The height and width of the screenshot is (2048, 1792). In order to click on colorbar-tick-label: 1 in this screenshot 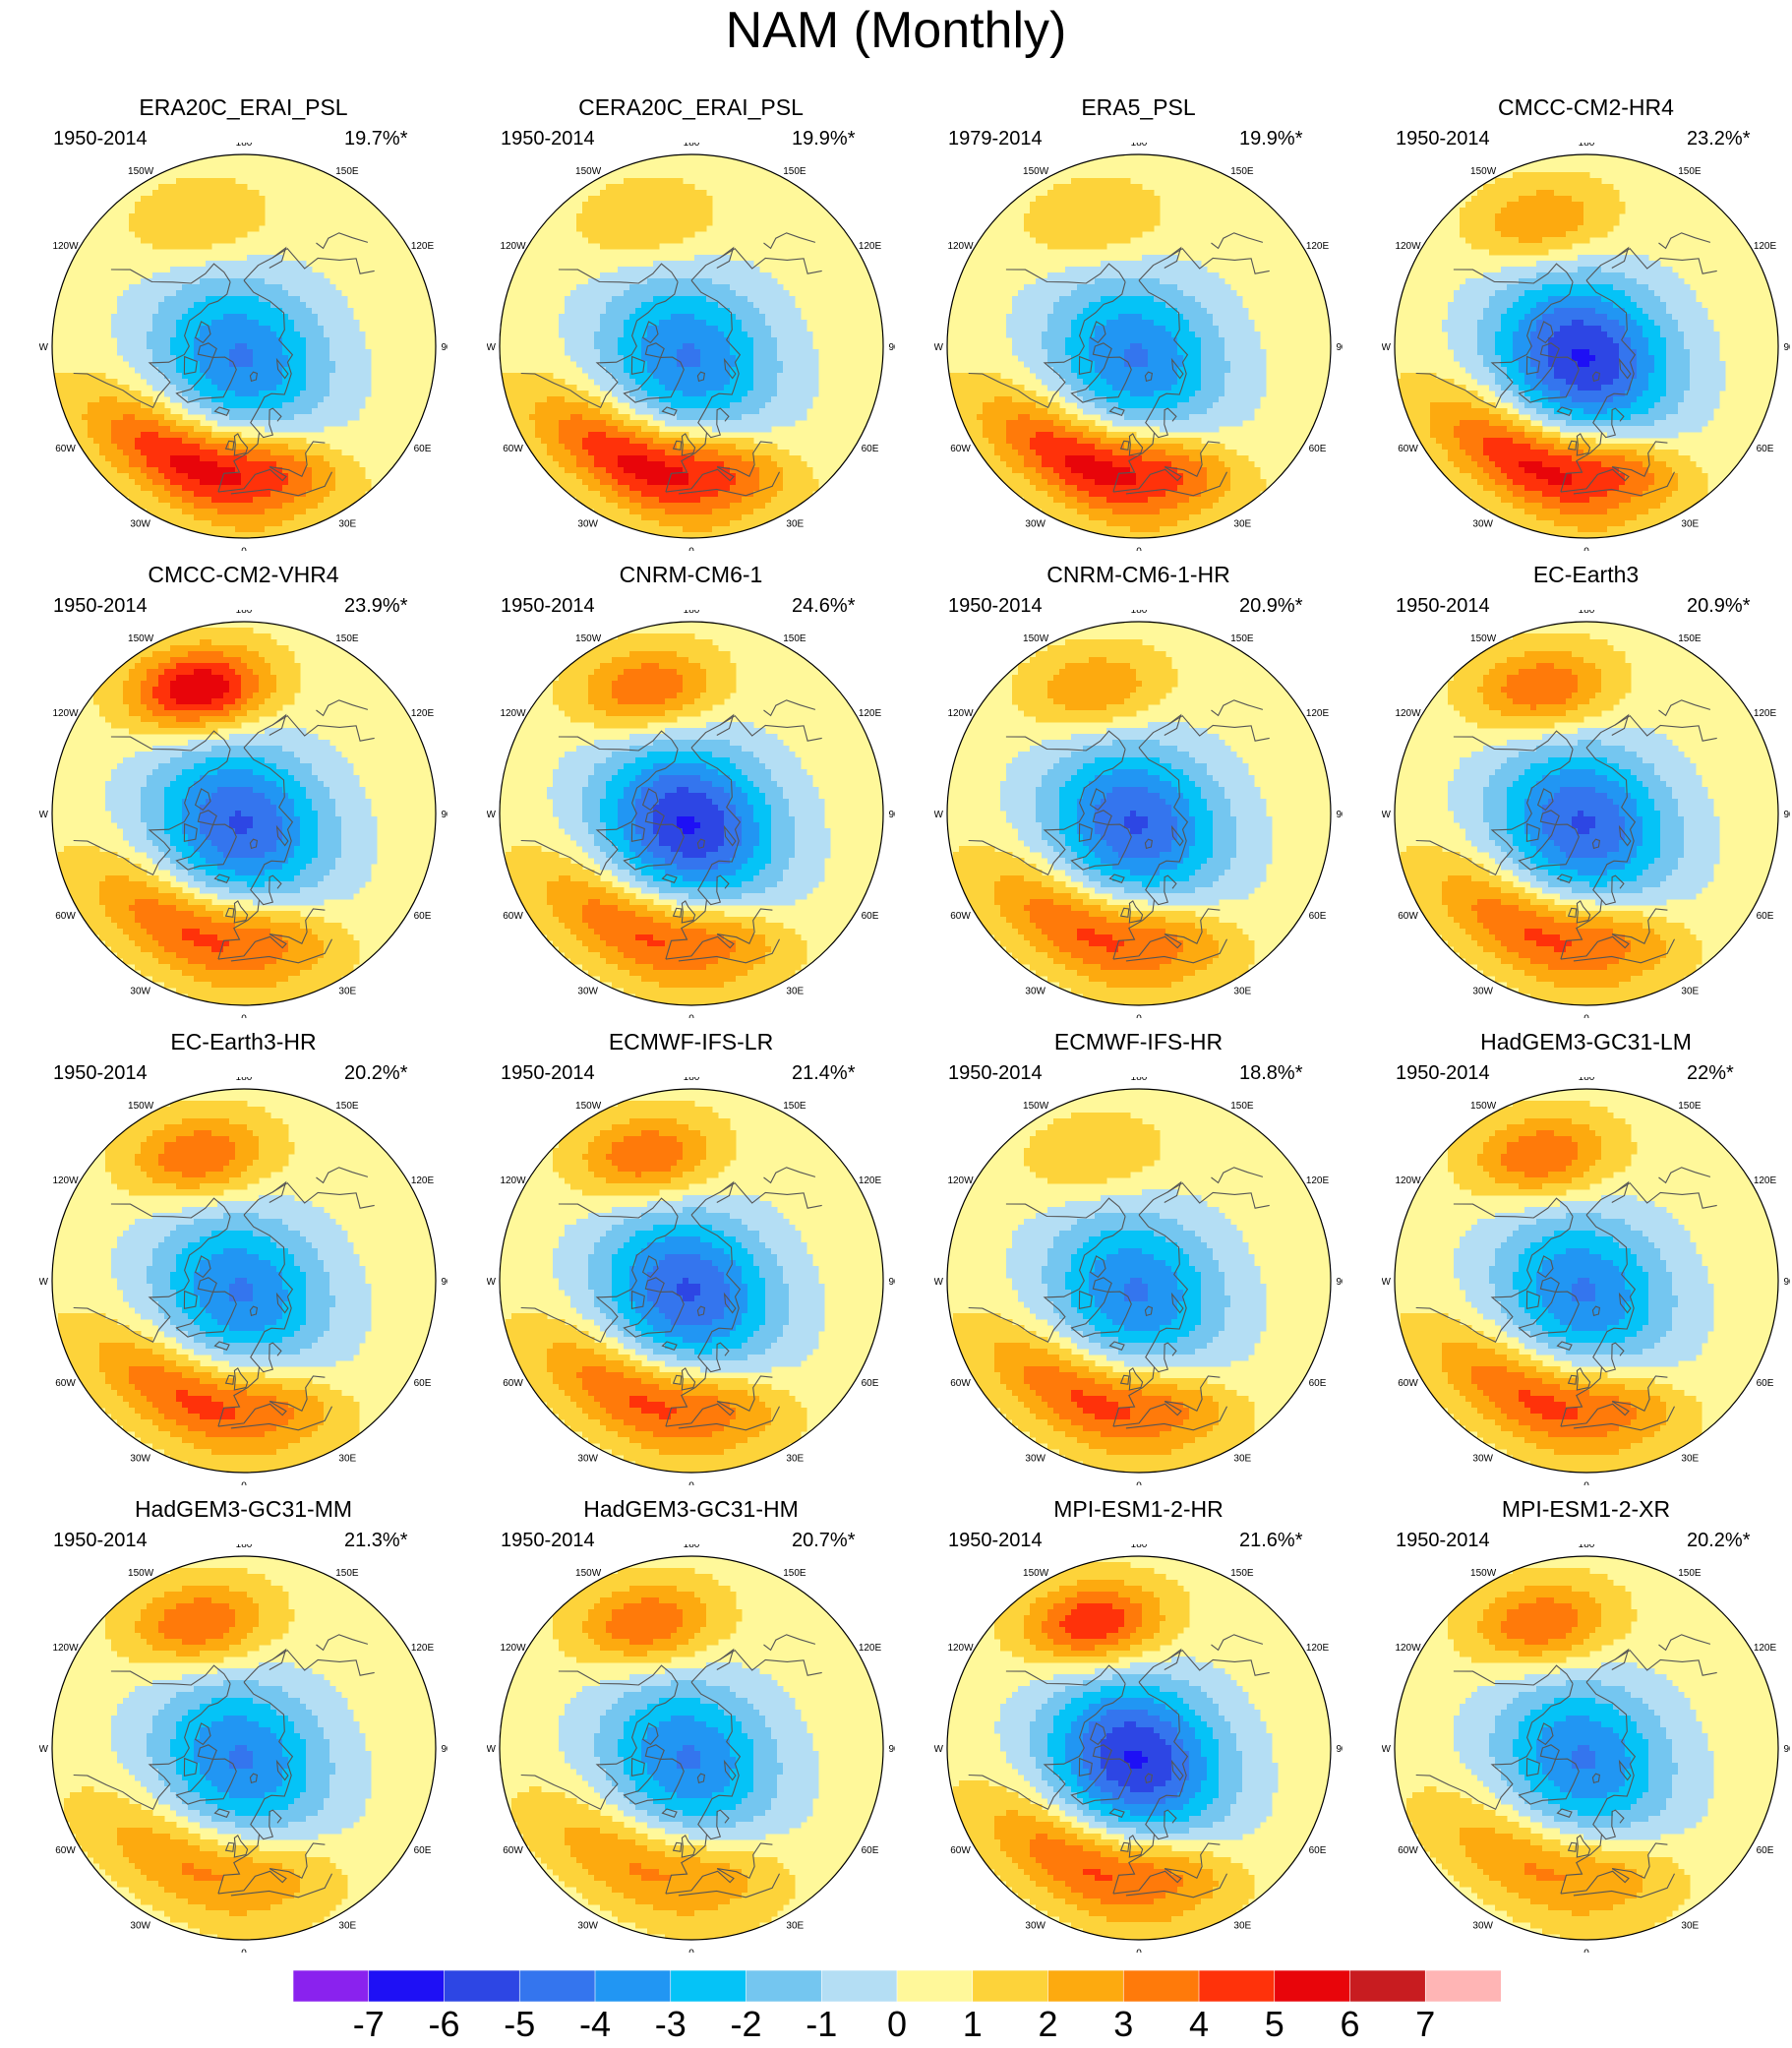, I will do `click(972, 2024)`.